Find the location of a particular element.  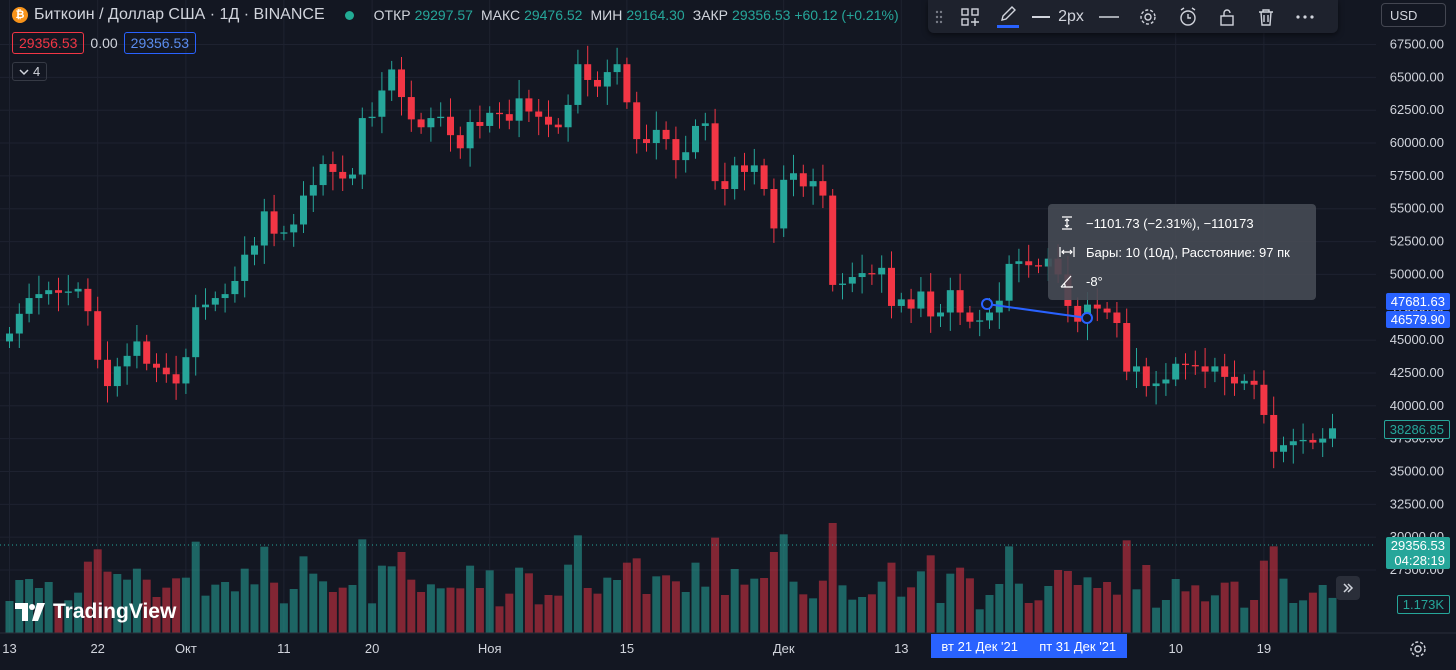

ohlc-key: ЗАКР is located at coordinates (710, 15).